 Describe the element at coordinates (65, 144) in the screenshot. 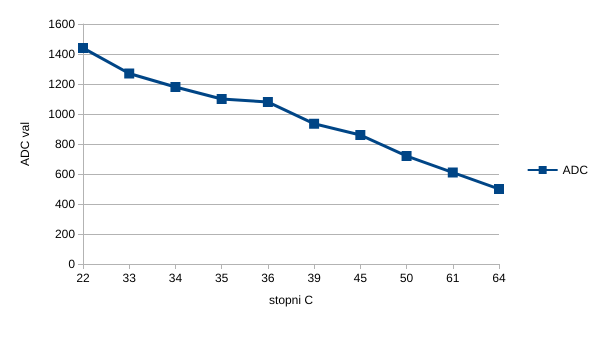

I see `y-tick-label: 800` at that location.